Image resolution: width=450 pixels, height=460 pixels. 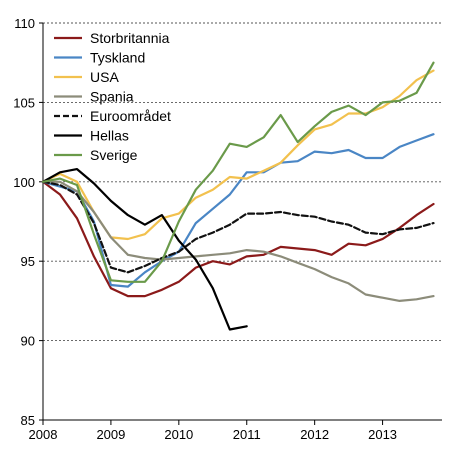 I want to click on legend-label-usa: USA, so click(x=104, y=77).